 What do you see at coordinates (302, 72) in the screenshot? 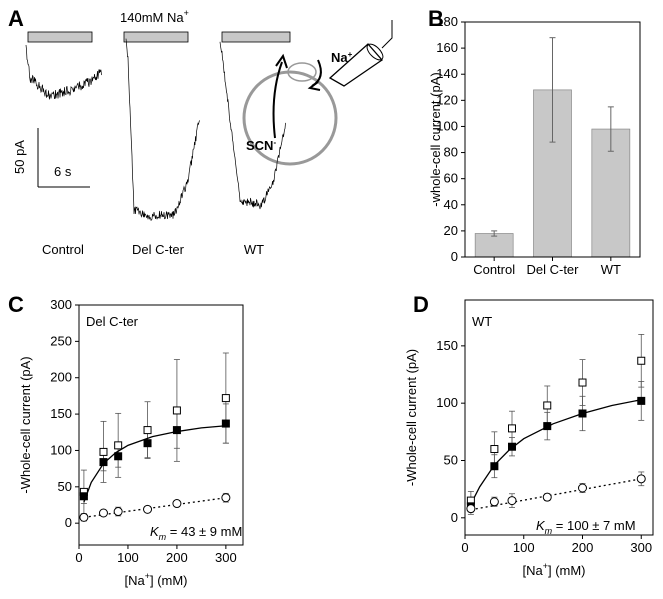
I see `patch` at bounding box center [302, 72].